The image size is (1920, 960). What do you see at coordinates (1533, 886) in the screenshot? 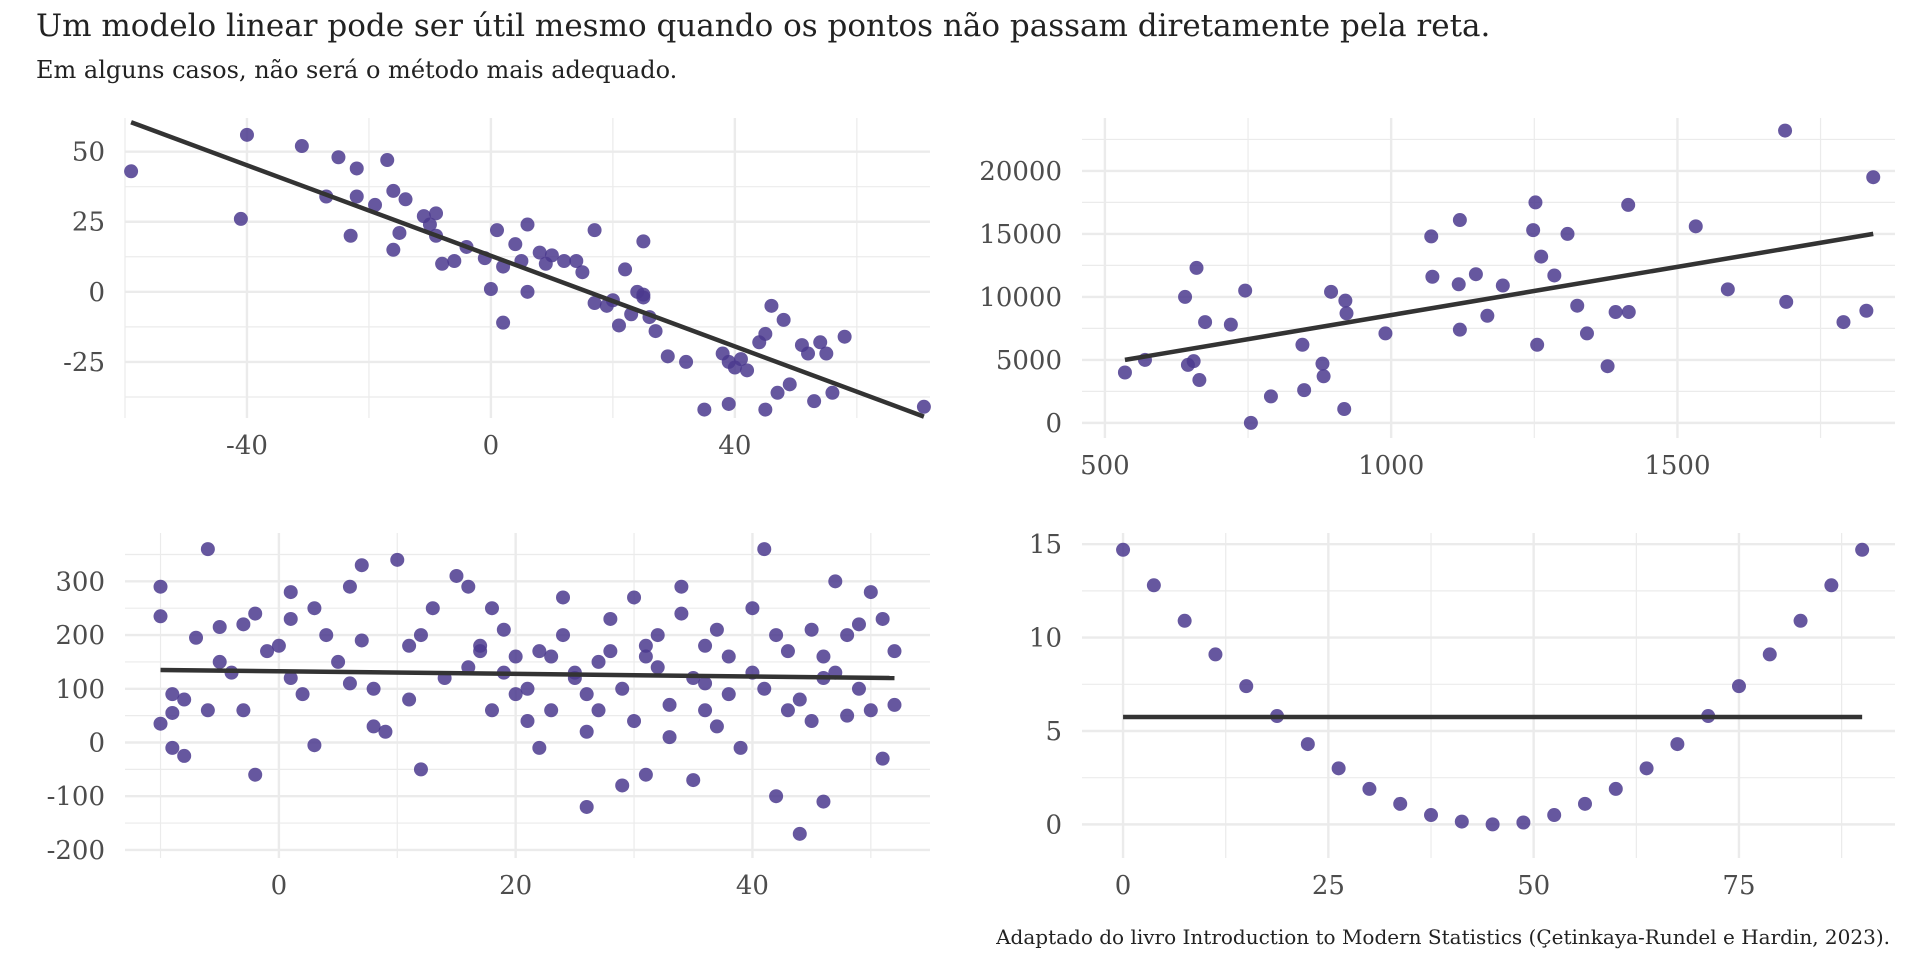
I see `x-tick-label: 50` at bounding box center [1533, 886].